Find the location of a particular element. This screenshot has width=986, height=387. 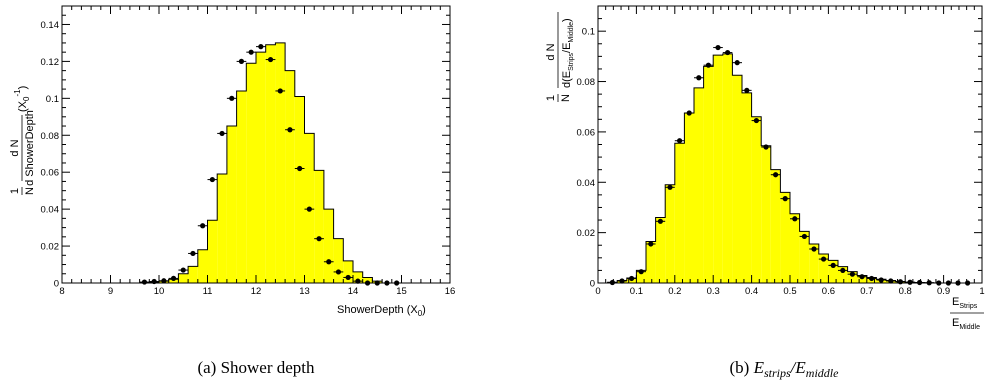

x-tick-label: 0.2 is located at coordinates (674, 291).